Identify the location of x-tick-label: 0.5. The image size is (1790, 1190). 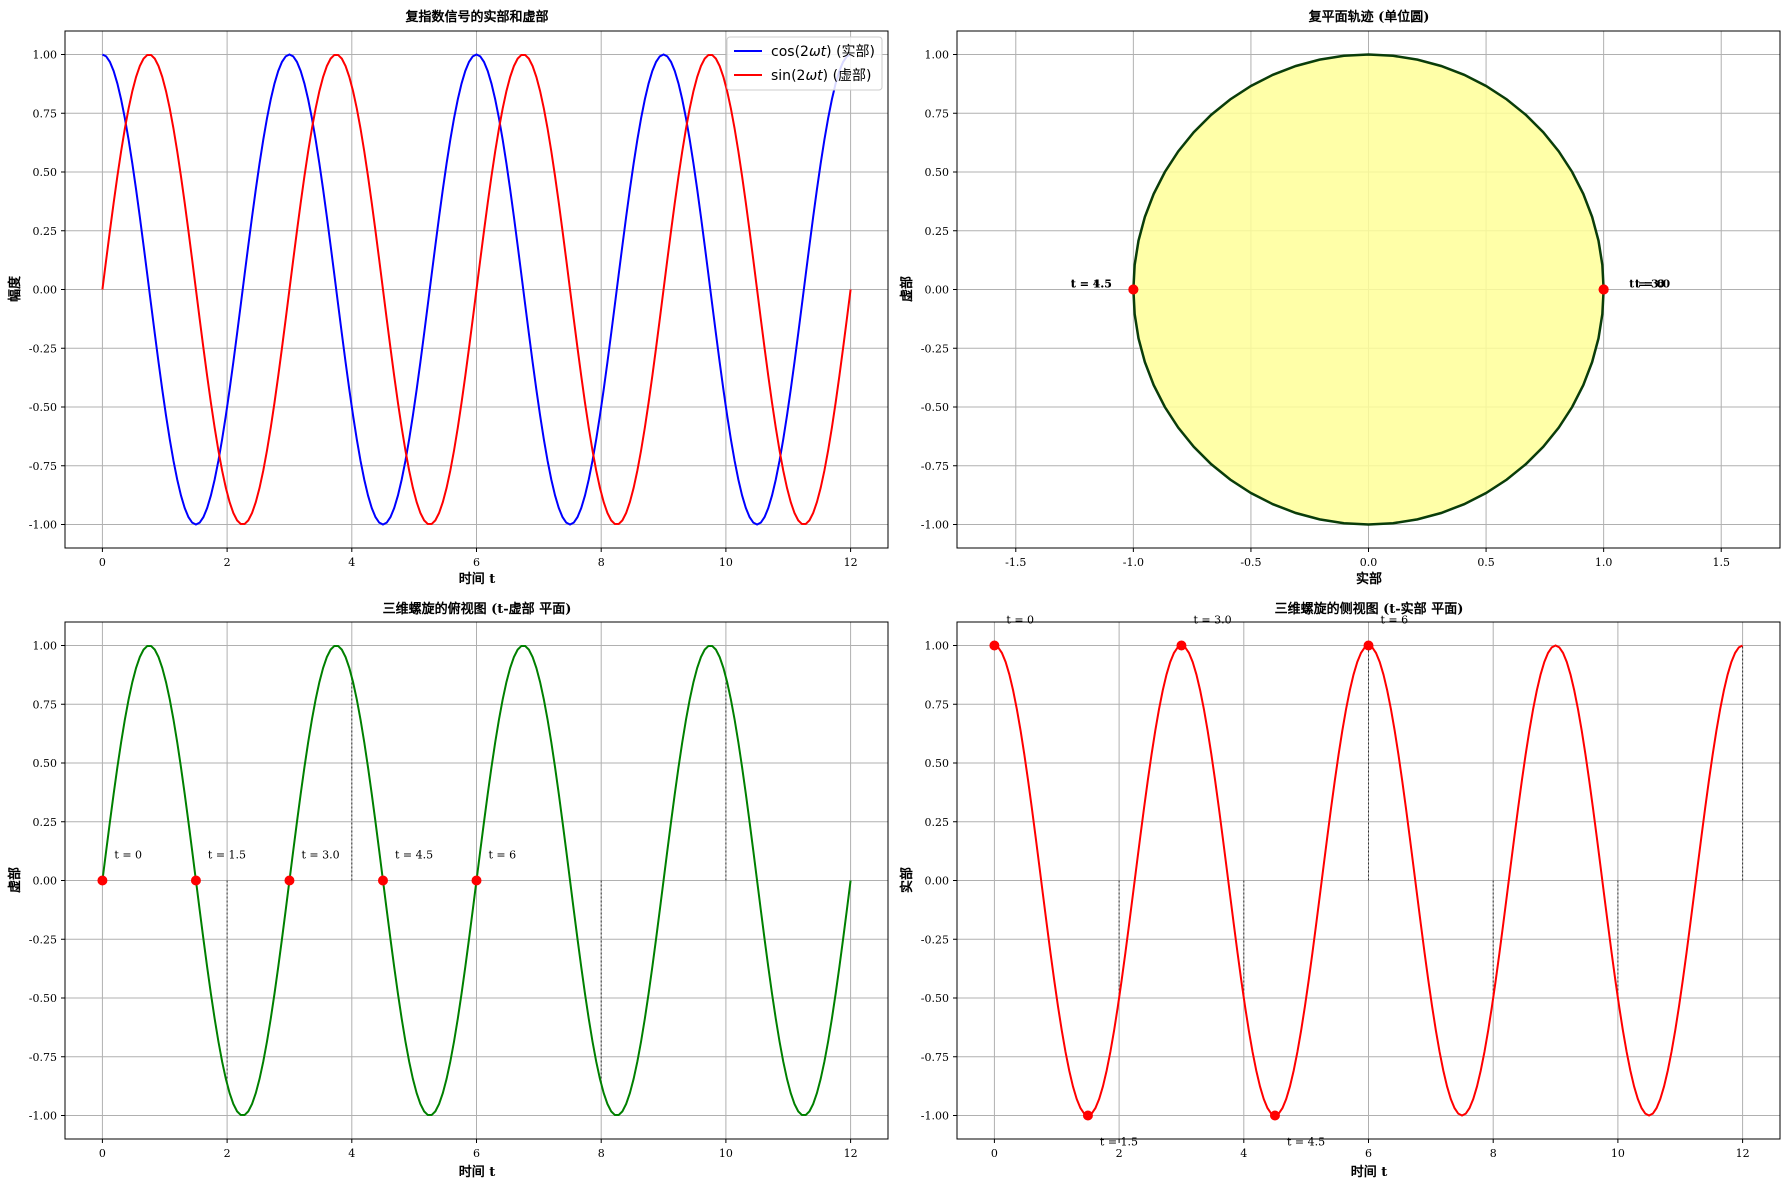
(1486, 562).